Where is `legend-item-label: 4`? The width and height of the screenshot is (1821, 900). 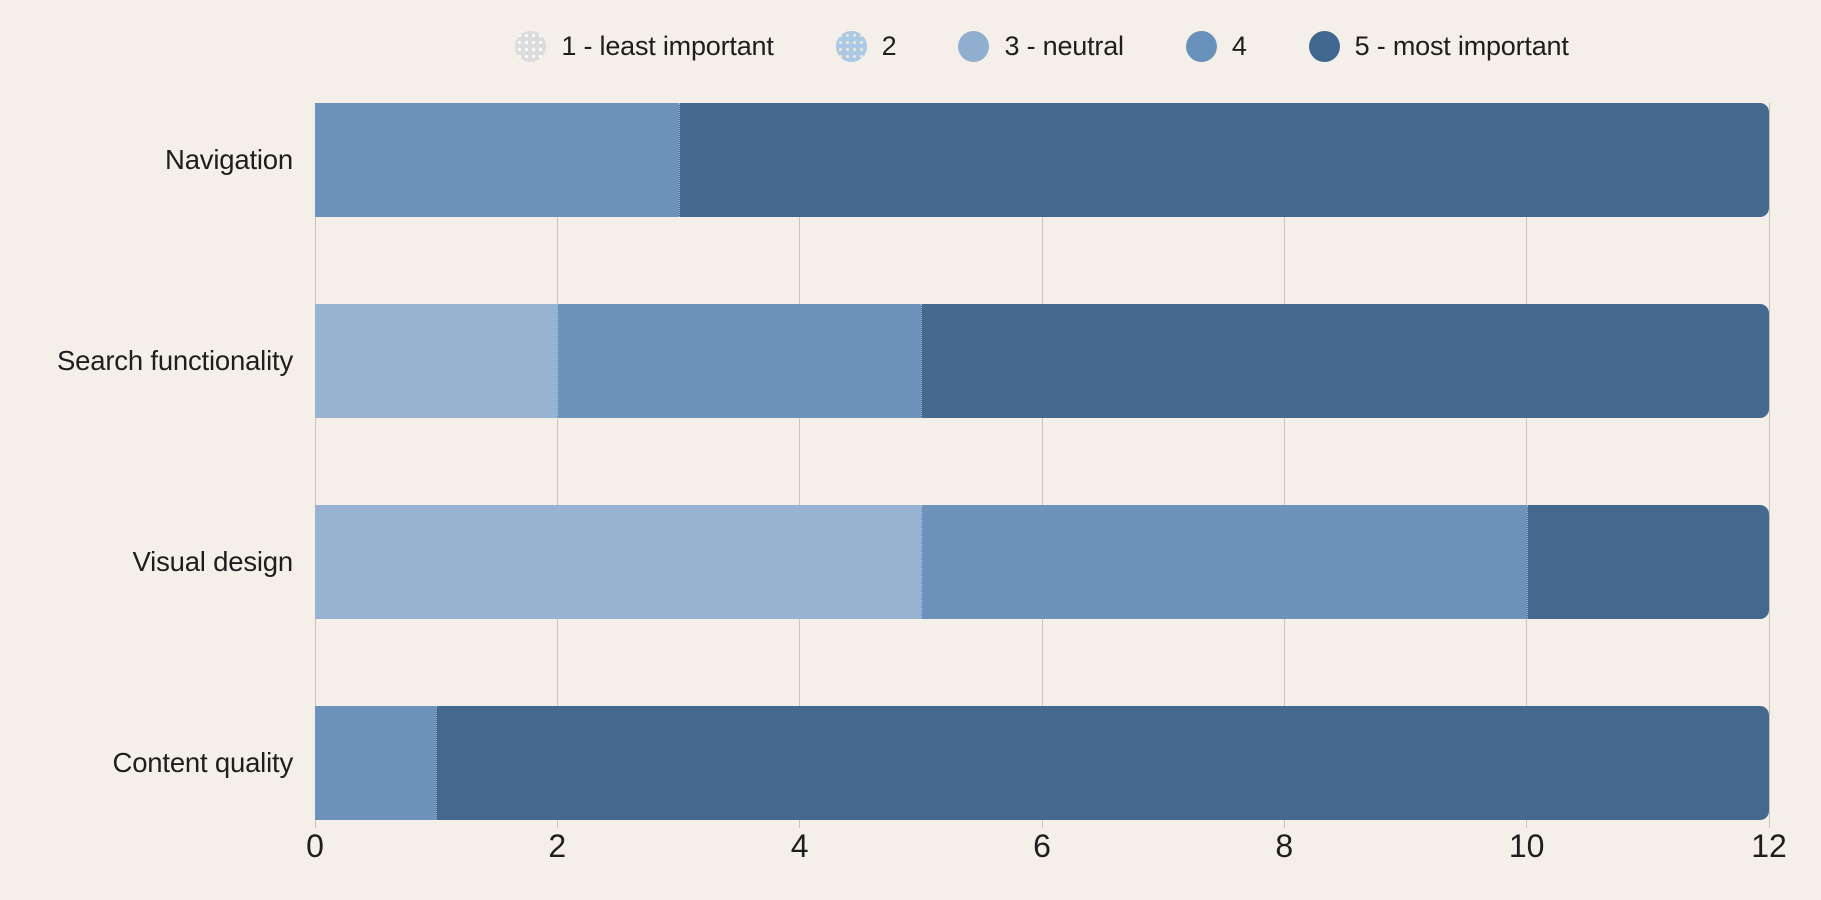 legend-item-label: 4 is located at coordinates (1239, 45).